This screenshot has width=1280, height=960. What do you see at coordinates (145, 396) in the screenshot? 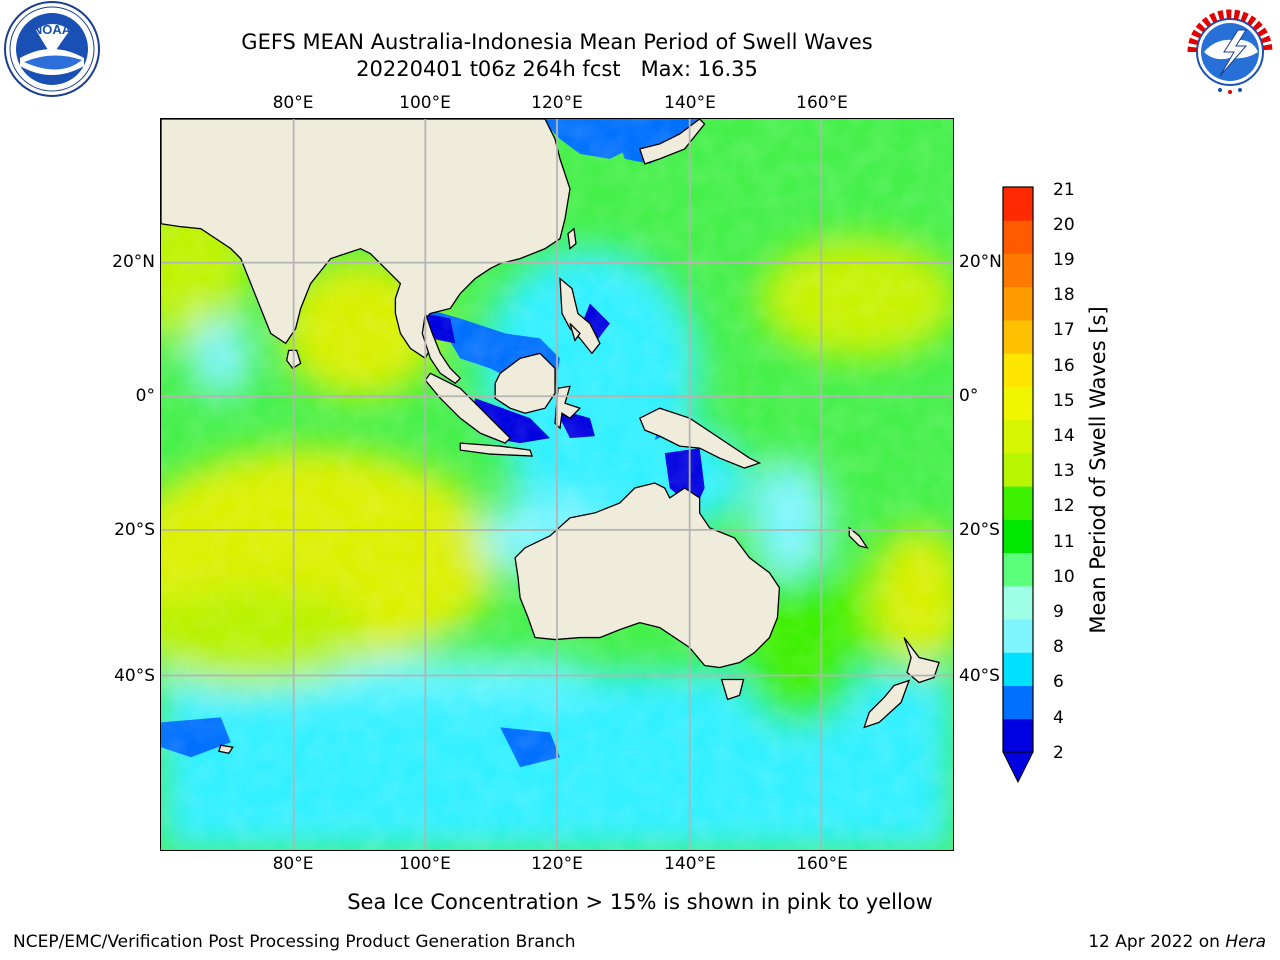
I see `lat-tick-left: 0°` at bounding box center [145, 396].